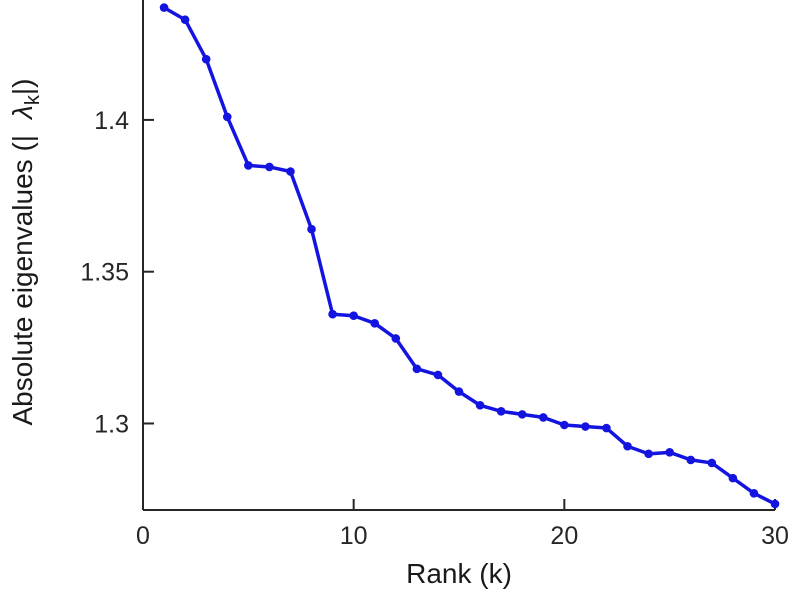 This screenshot has height=600, width=790. What do you see at coordinates (354, 536) in the screenshot?
I see `x-tick-label: 10` at bounding box center [354, 536].